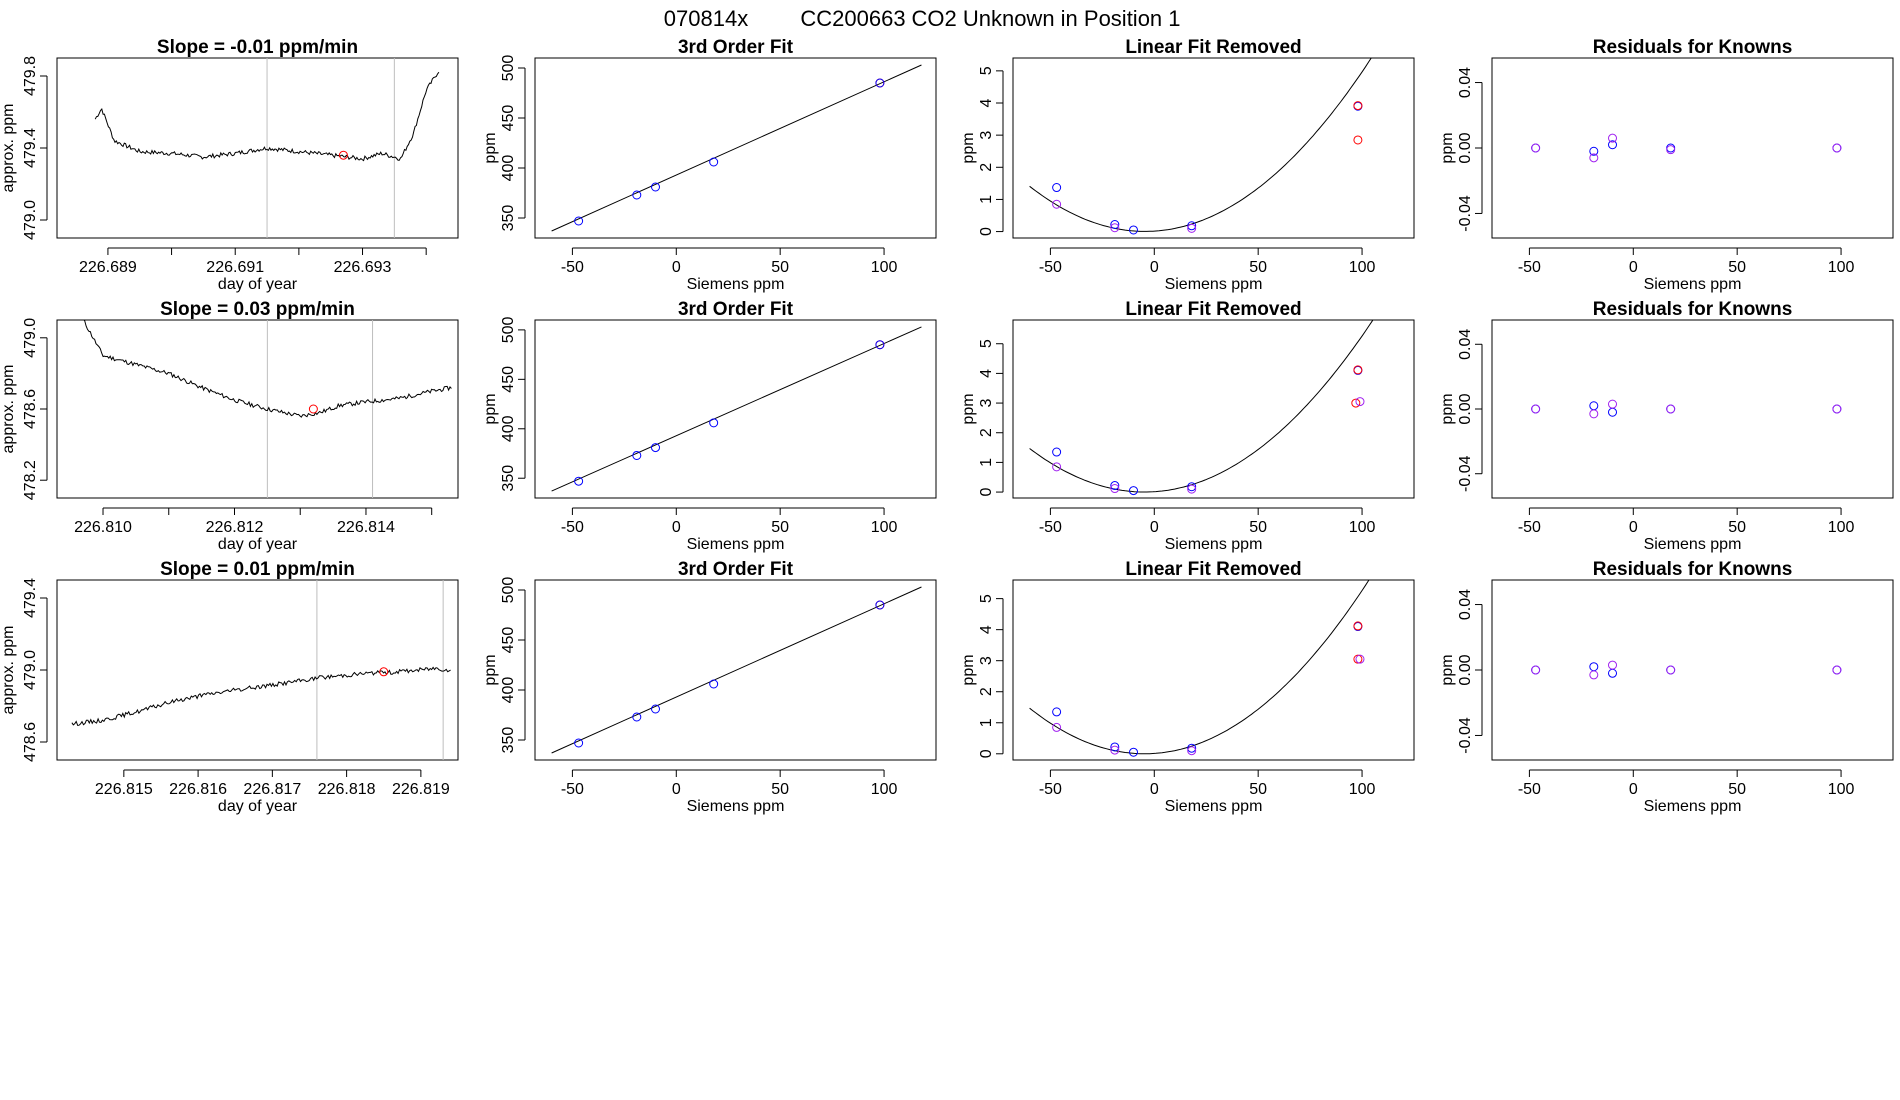 Image resolution: width=1900 pixels, height=1100 pixels. Describe the element at coordinates (30, 148) in the screenshot. I see `y-tick-label: 479.4` at that location.